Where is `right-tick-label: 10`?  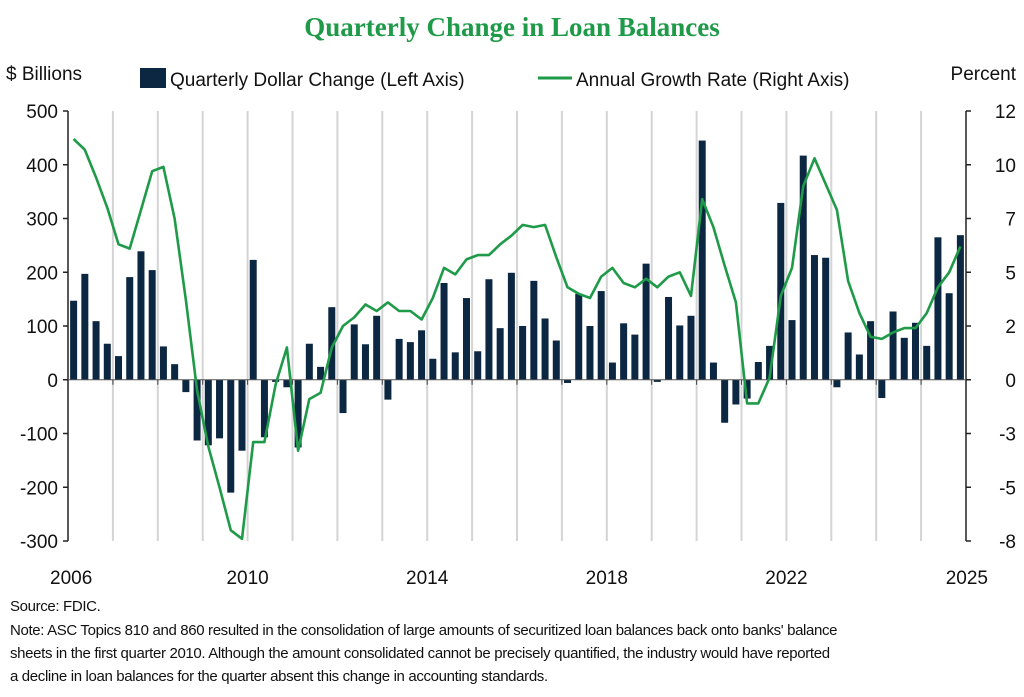 right-tick-label: 10 is located at coordinates (1005, 166).